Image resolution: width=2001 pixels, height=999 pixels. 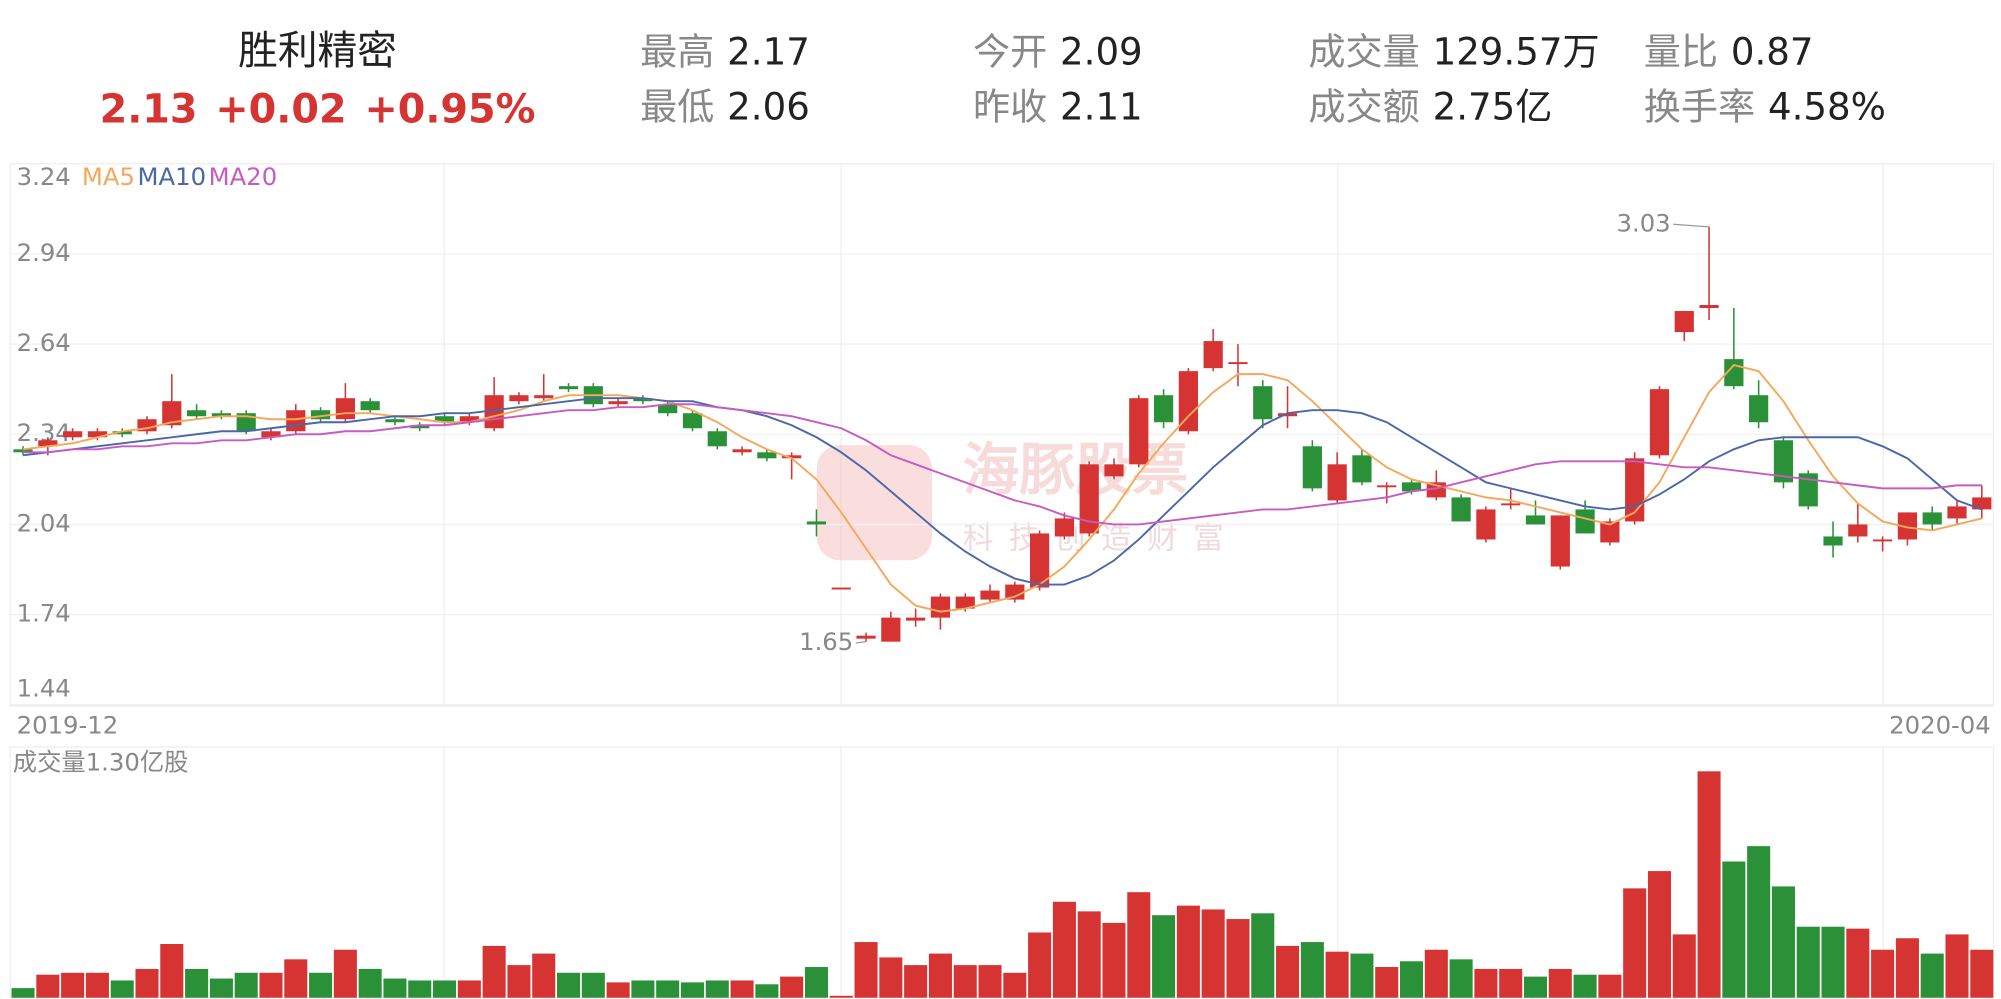 What do you see at coordinates (44, 687) in the screenshot?
I see `y-tick-label: 1.44` at bounding box center [44, 687].